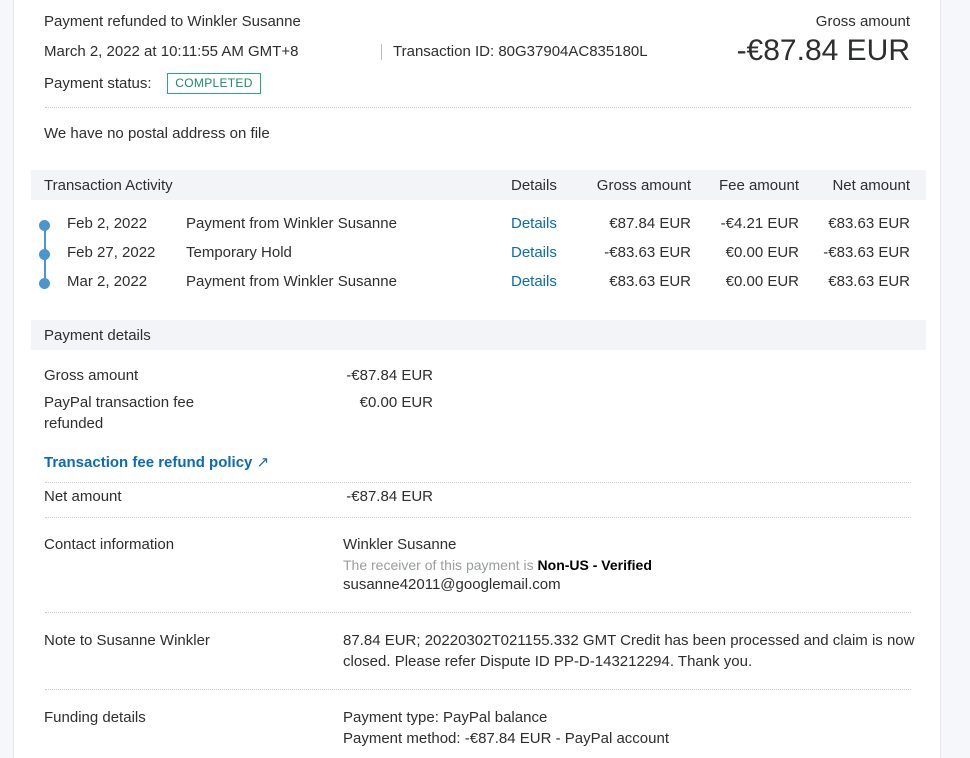 The width and height of the screenshot is (970, 758). I want to click on gross-amount-value: -€87.84 EUR, so click(823, 50).